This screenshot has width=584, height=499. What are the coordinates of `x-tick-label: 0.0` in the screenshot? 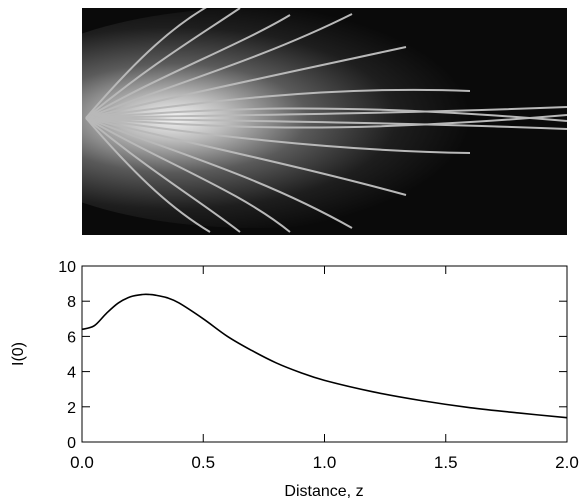 It's located at (82, 462).